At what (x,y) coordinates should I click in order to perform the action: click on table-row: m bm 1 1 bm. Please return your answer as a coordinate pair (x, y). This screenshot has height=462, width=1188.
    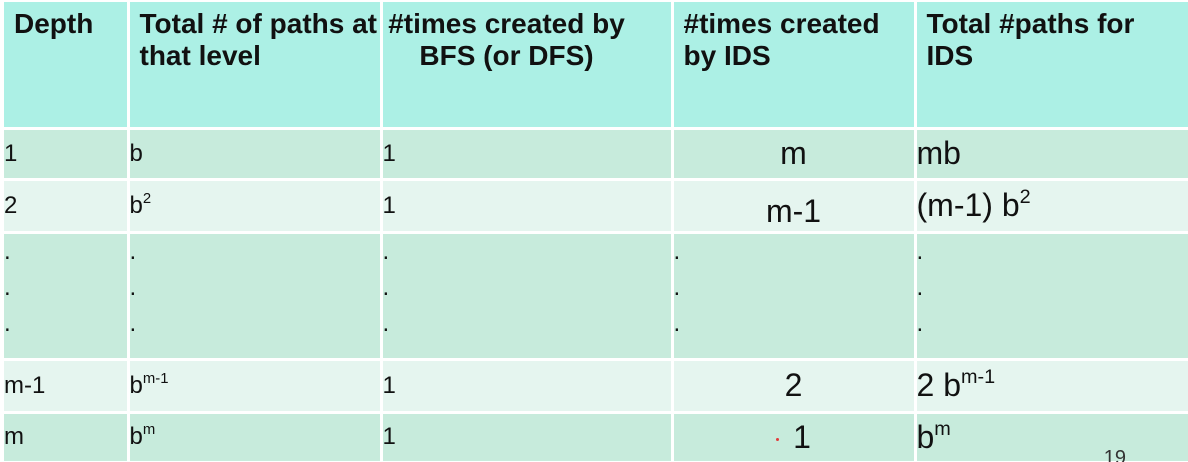
    Looking at the image, I should click on (596, 437).